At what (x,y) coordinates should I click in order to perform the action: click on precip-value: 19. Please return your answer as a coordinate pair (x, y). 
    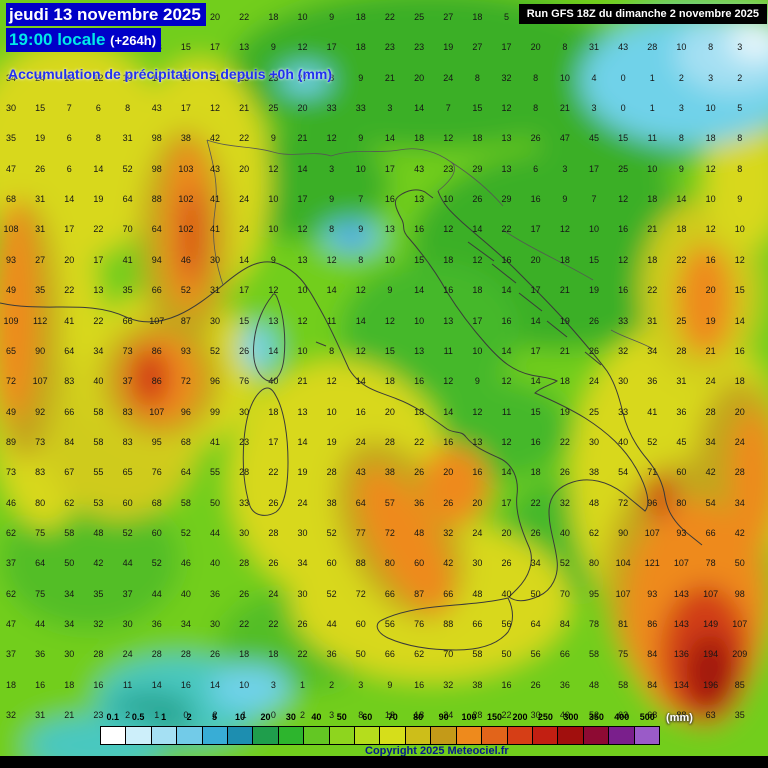
    Looking at the image, I should click on (40, 138).